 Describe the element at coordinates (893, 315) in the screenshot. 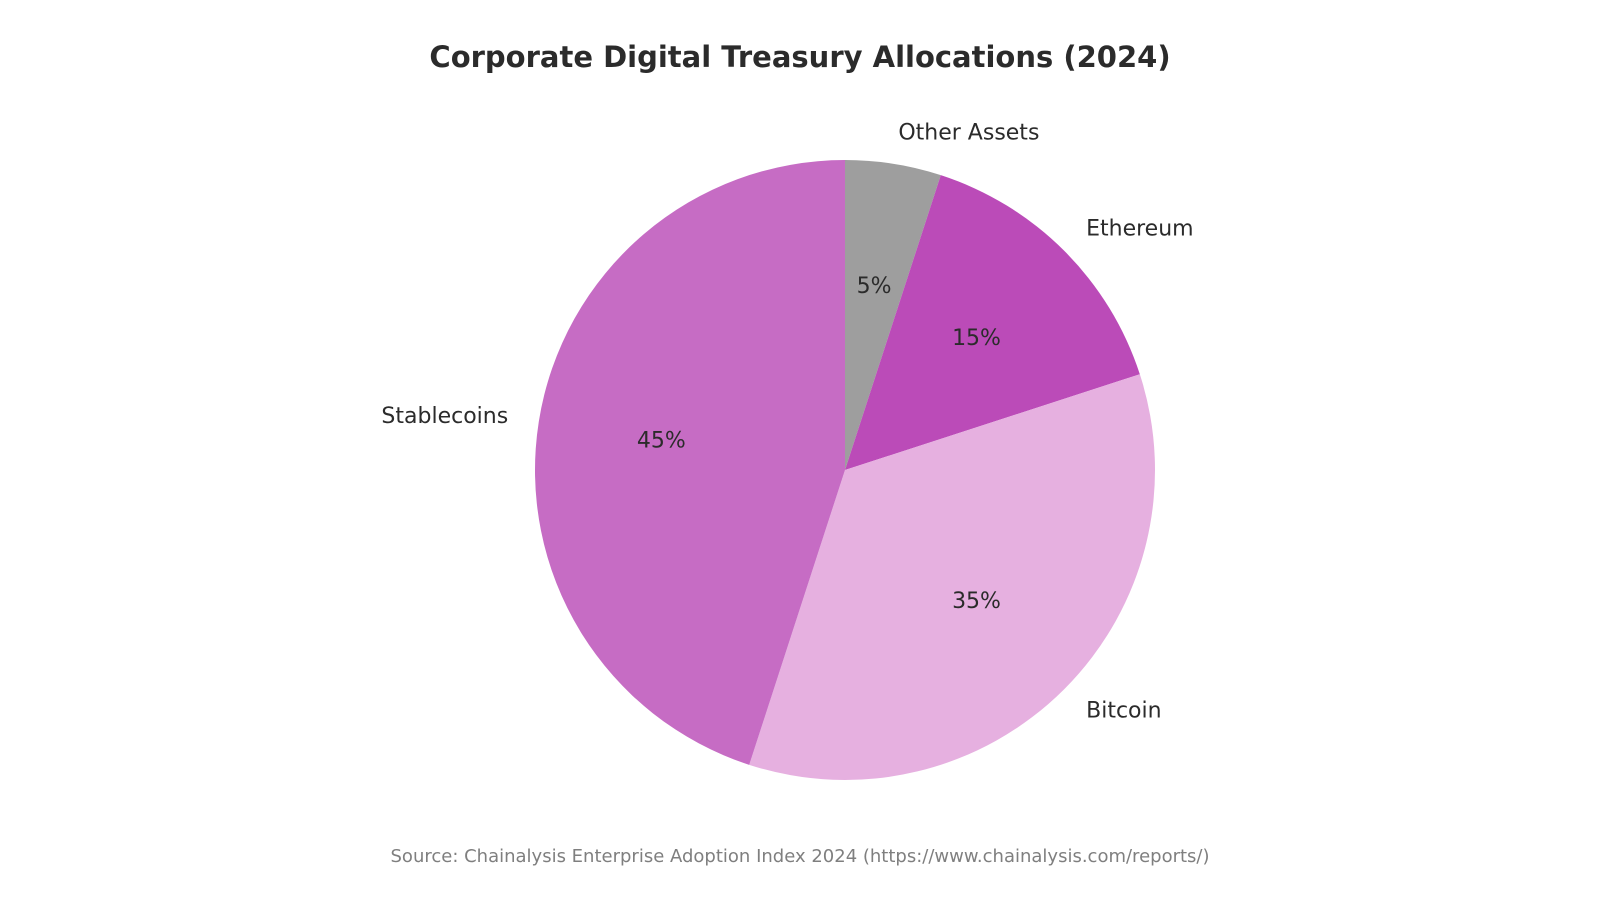

I see `pie-slice-other-assets` at that location.